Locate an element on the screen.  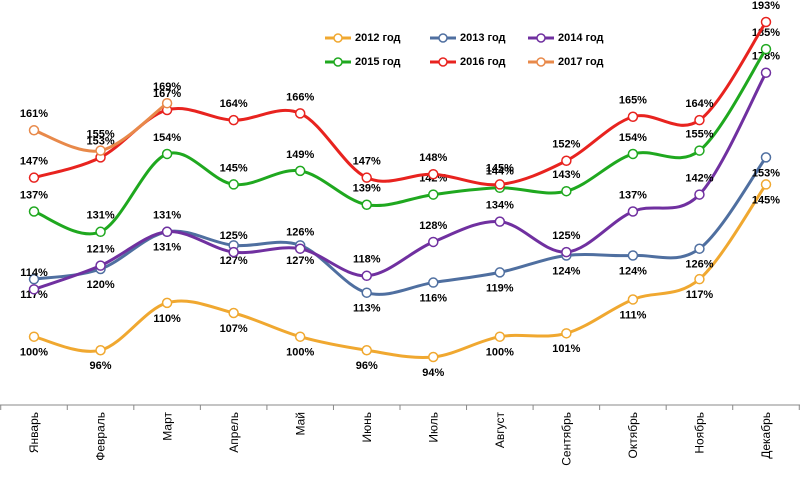
x-tick-label: Март is located at coordinates (167, 426).